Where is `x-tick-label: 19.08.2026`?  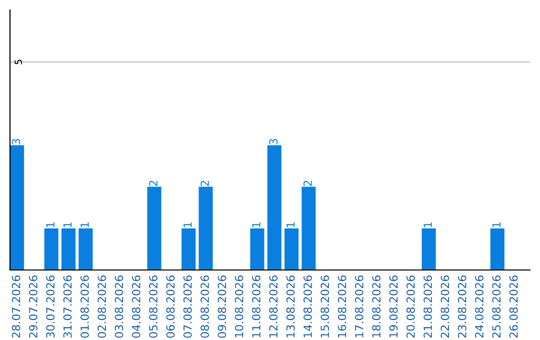 x-tick-label: 19.08.2026 is located at coordinates (393, 307).